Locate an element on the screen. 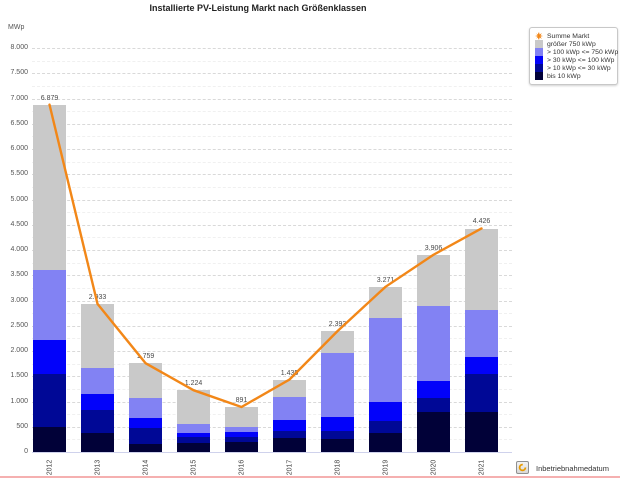  bar-2015 is located at coordinates (193, 250).